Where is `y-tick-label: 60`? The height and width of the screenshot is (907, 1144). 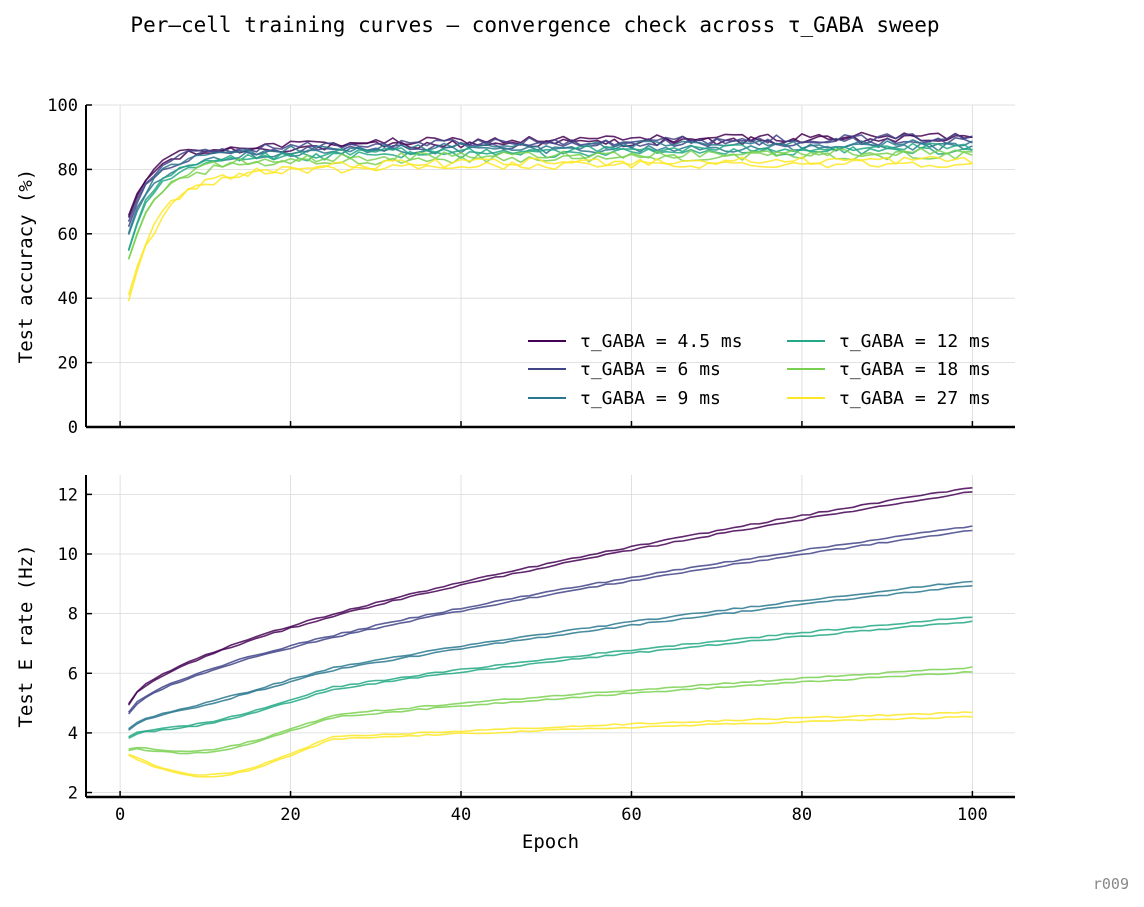 y-tick-label: 60 is located at coordinates (68, 235).